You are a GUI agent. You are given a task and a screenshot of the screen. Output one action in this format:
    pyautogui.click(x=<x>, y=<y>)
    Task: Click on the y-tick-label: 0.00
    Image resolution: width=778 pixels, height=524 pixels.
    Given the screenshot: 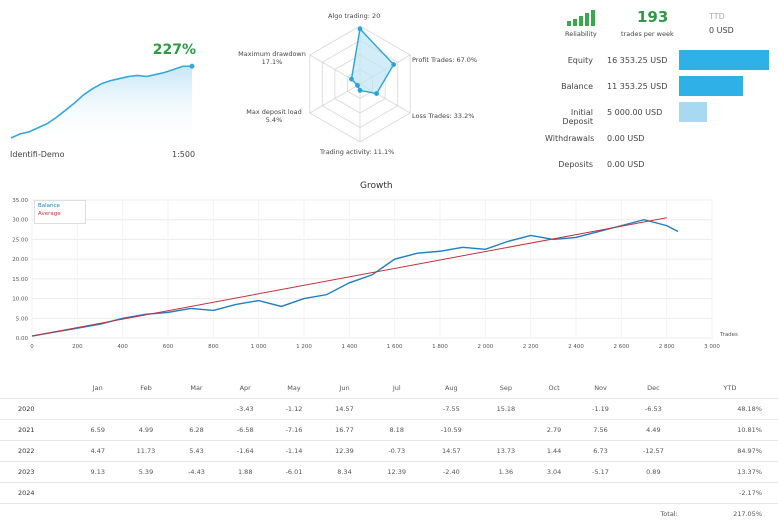 What is the action you would take?
    pyautogui.click(x=22, y=339)
    